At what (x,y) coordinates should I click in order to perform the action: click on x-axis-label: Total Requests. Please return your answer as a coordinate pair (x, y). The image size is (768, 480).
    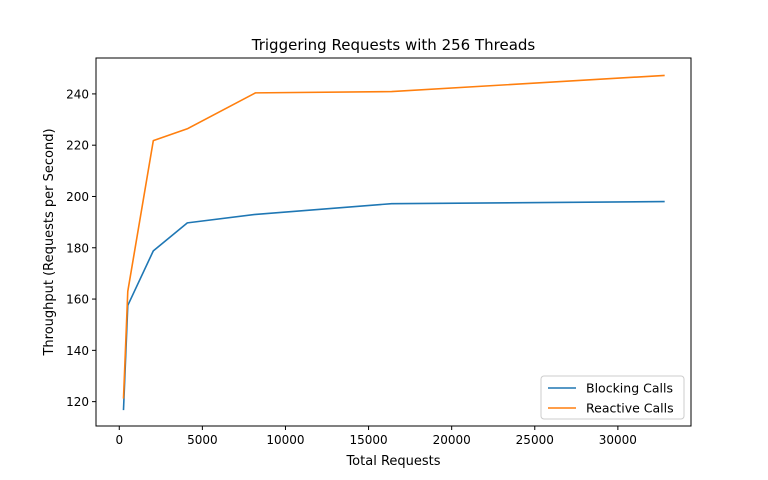
    Looking at the image, I should click on (392, 461).